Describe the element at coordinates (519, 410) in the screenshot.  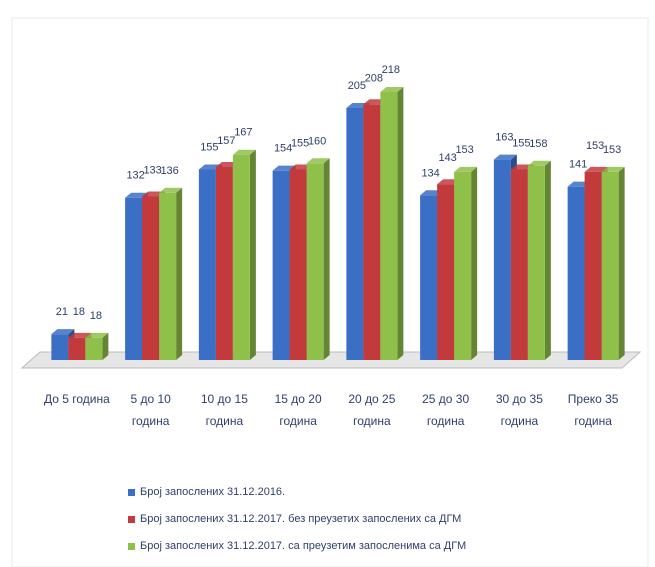
I see `x-tick-label: 30 до 35 година` at that location.